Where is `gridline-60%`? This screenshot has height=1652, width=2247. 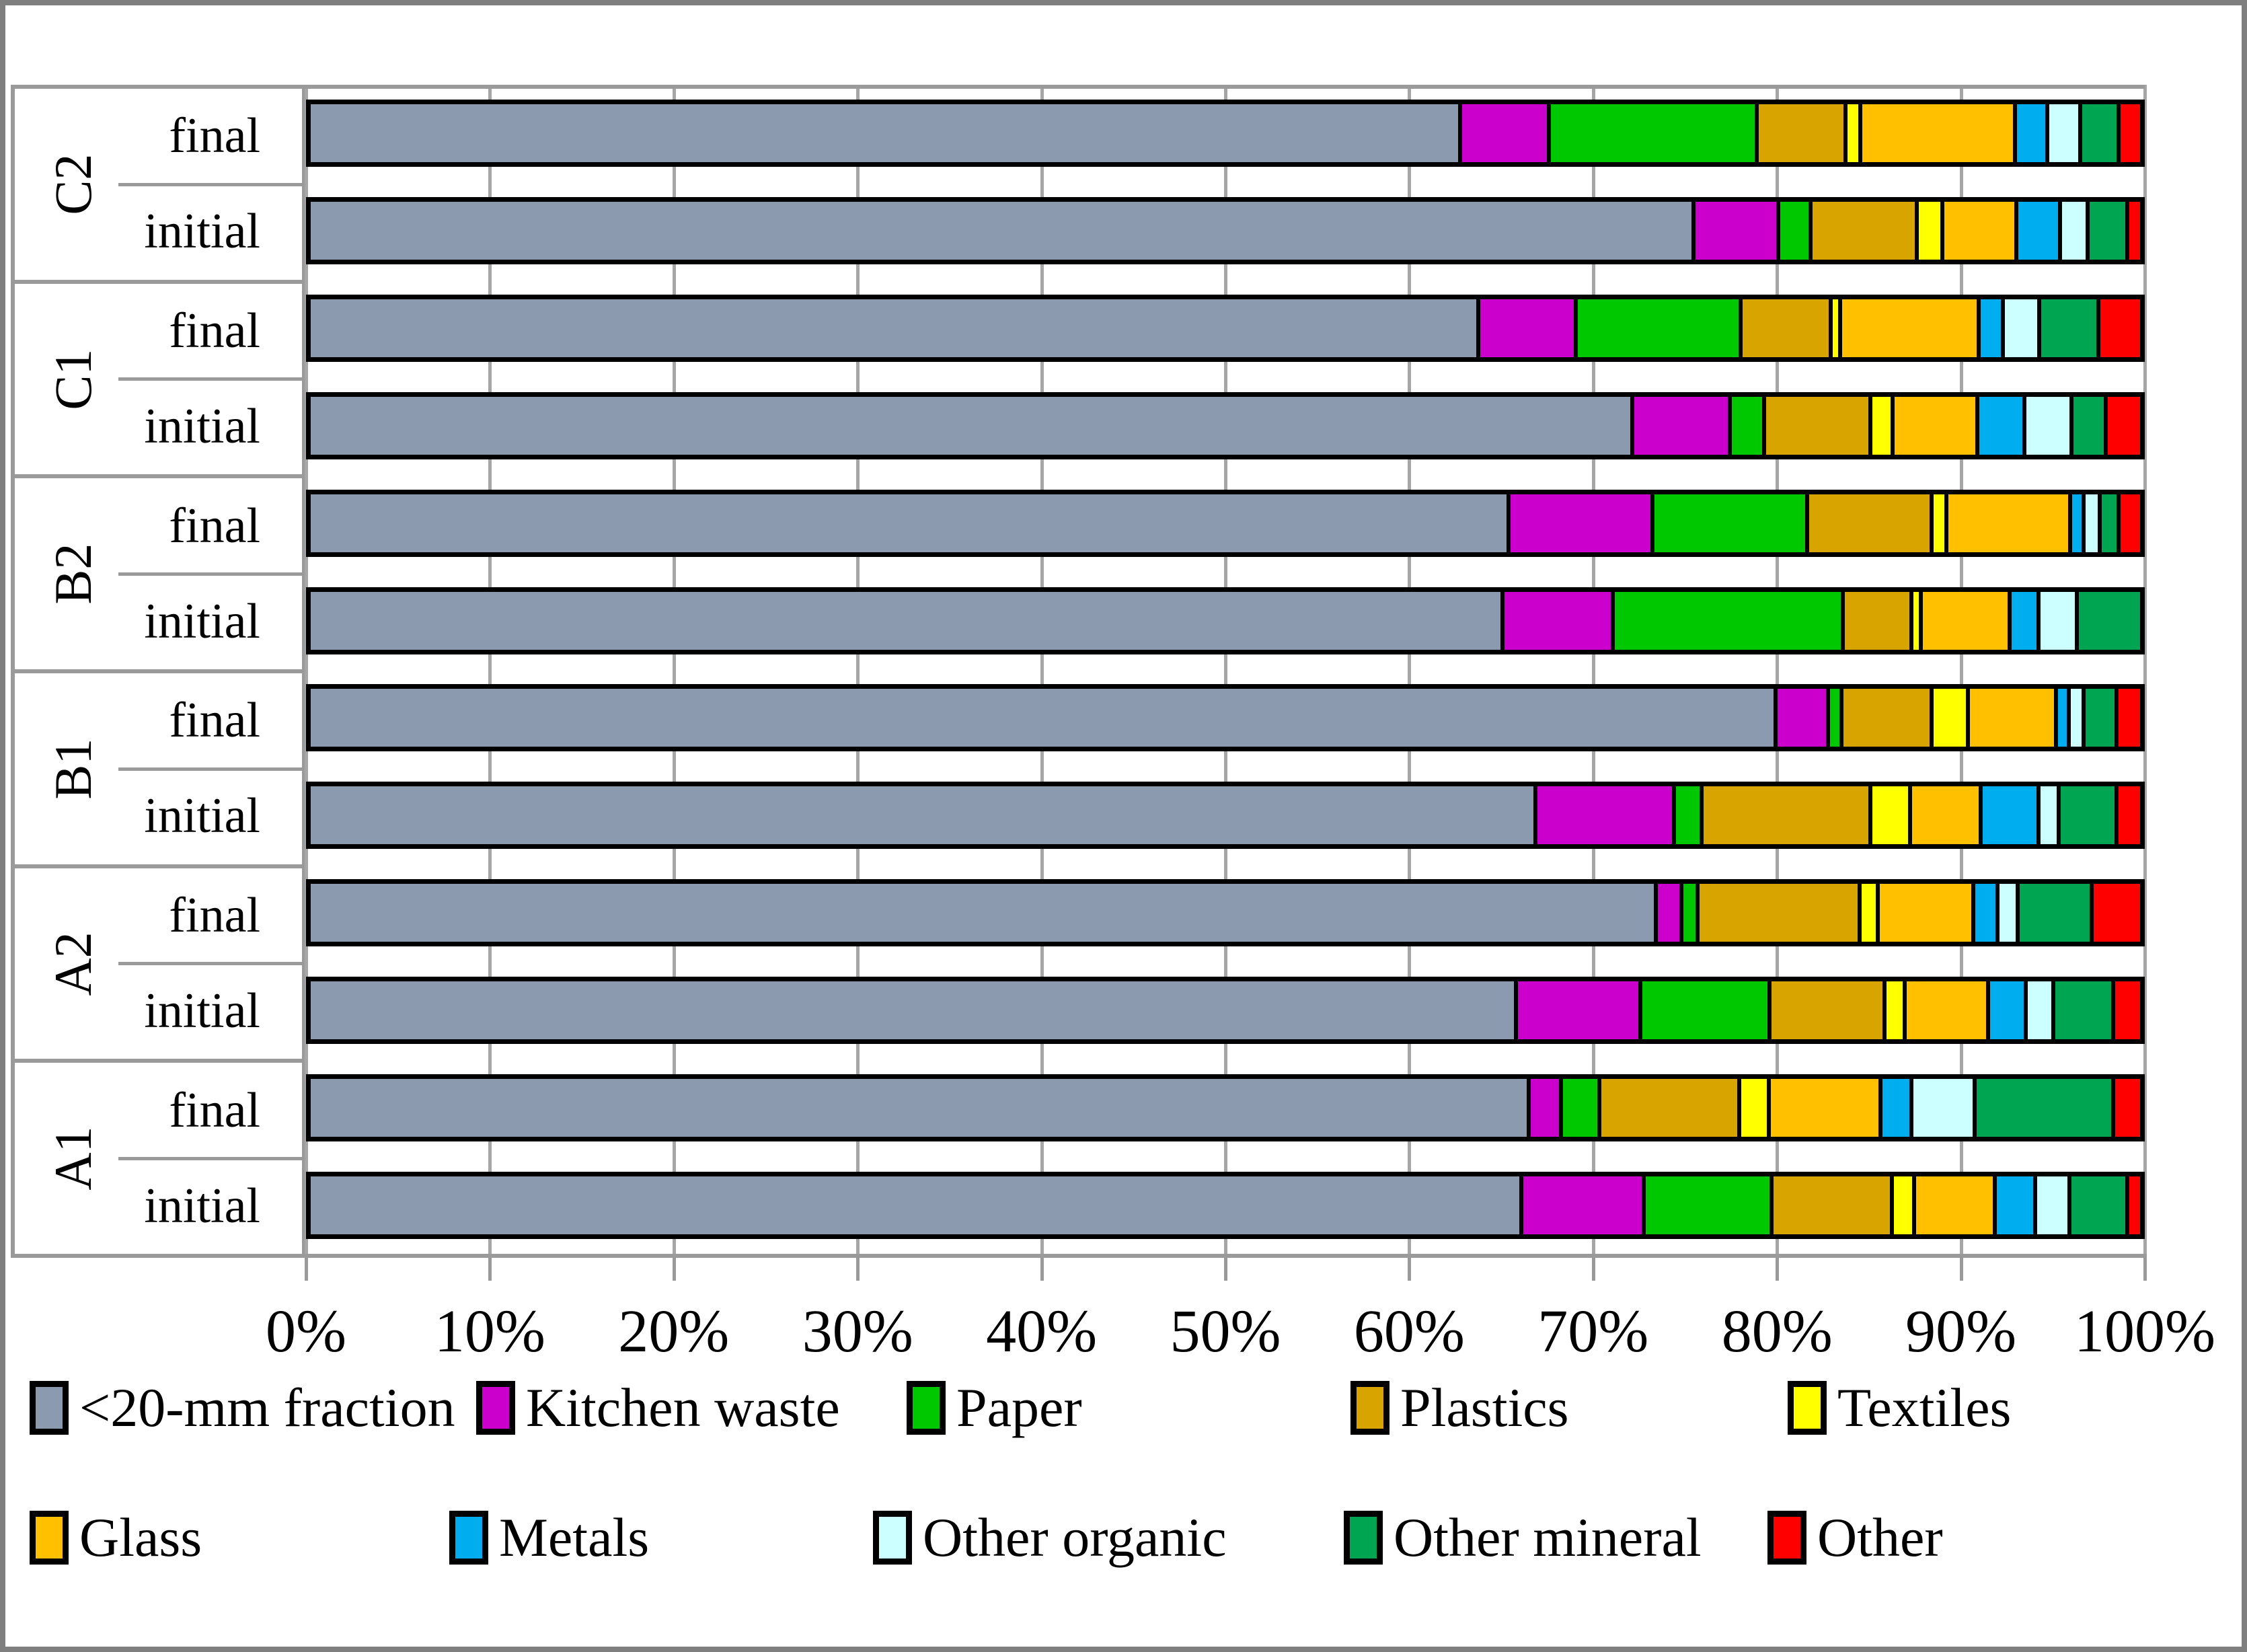 gridline-60% is located at coordinates (1410, 669).